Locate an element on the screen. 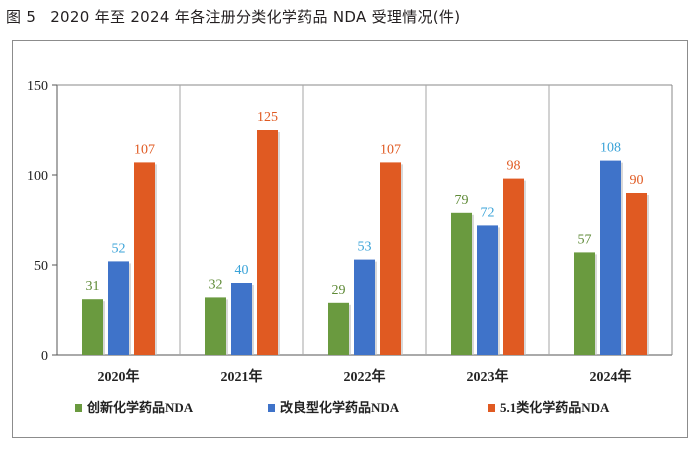 This screenshot has height=463, width=700. data-label: 98 is located at coordinates (514, 166).